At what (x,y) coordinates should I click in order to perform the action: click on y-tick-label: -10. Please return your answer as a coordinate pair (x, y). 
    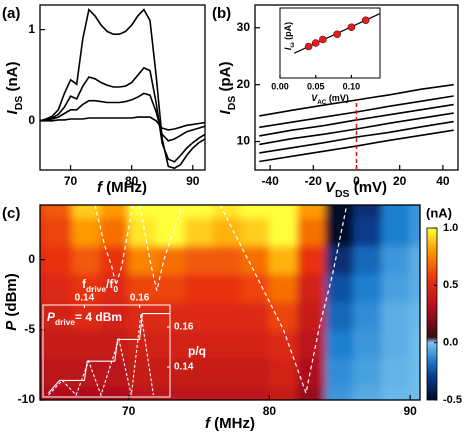
    Looking at the image, I should click on (27, 399).